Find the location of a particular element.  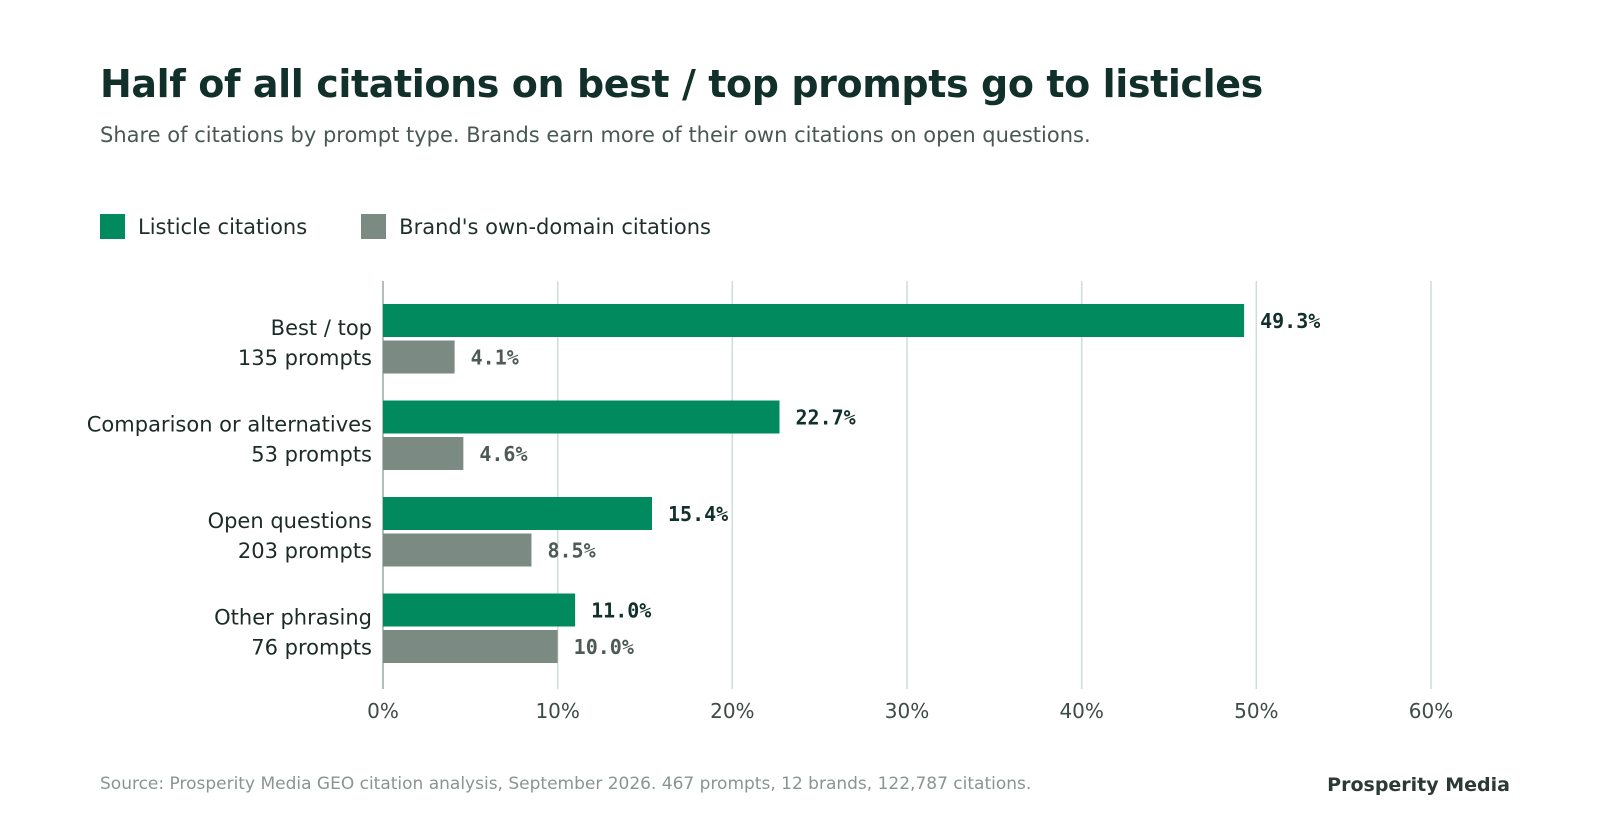

legend-label-listicle: Listicle citations is located at coordinates (223, 226).